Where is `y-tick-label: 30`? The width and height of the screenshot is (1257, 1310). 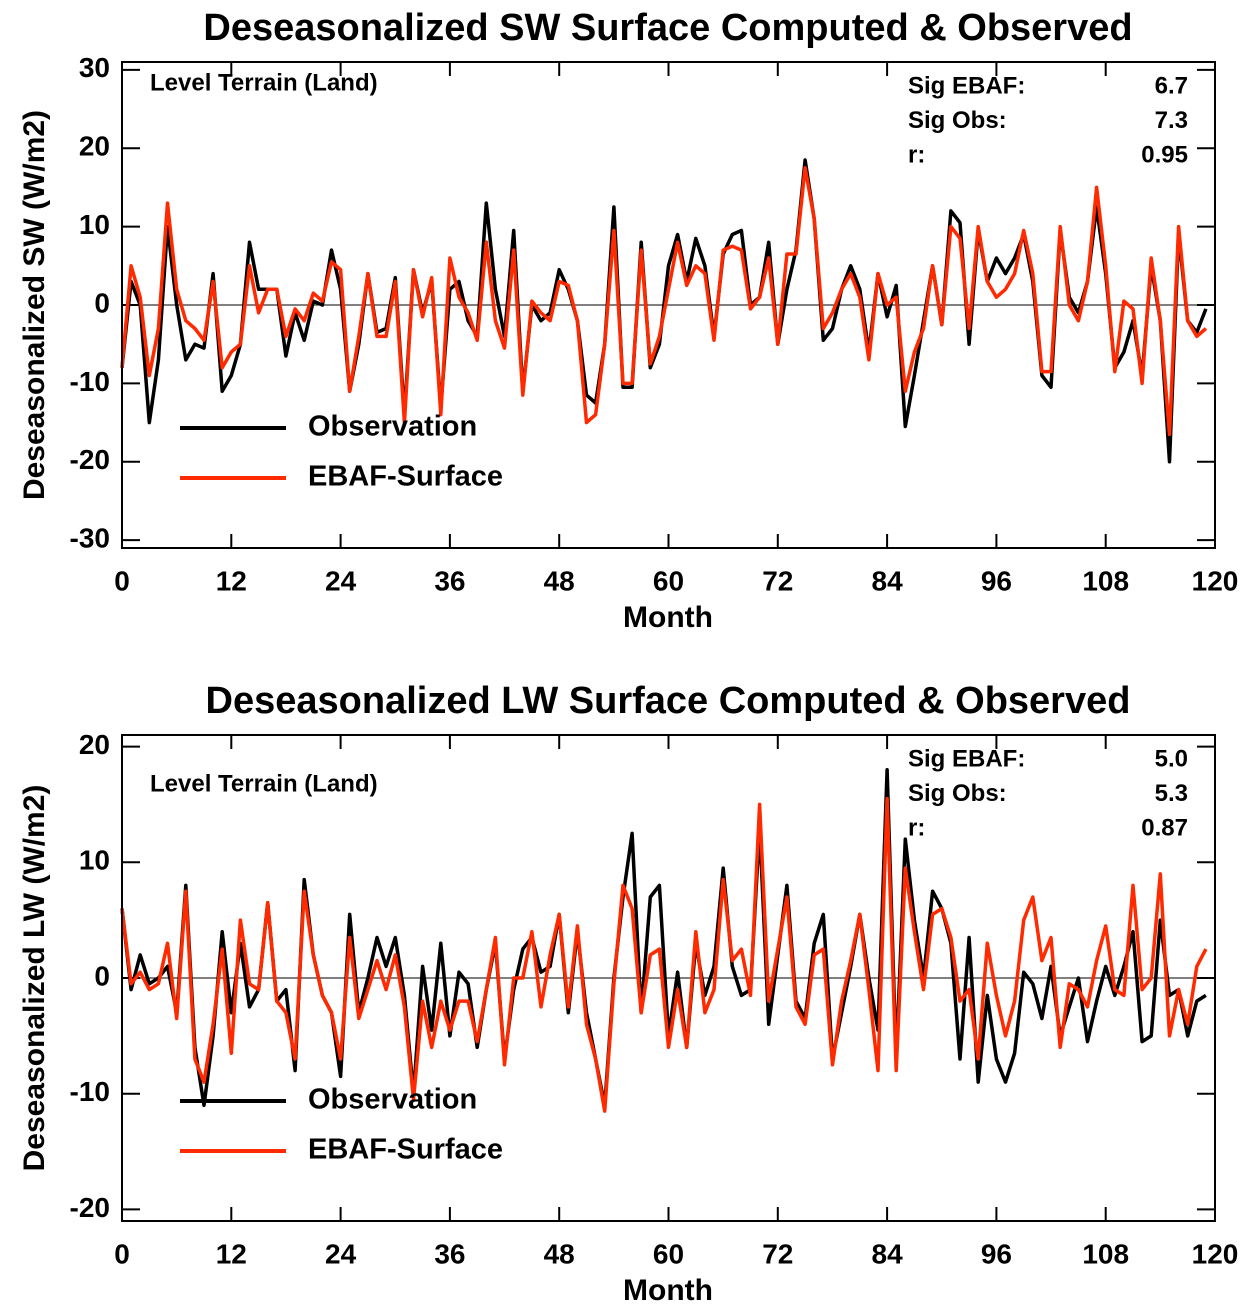
y-tick-label: 30 is located at coordinates (94, 67).